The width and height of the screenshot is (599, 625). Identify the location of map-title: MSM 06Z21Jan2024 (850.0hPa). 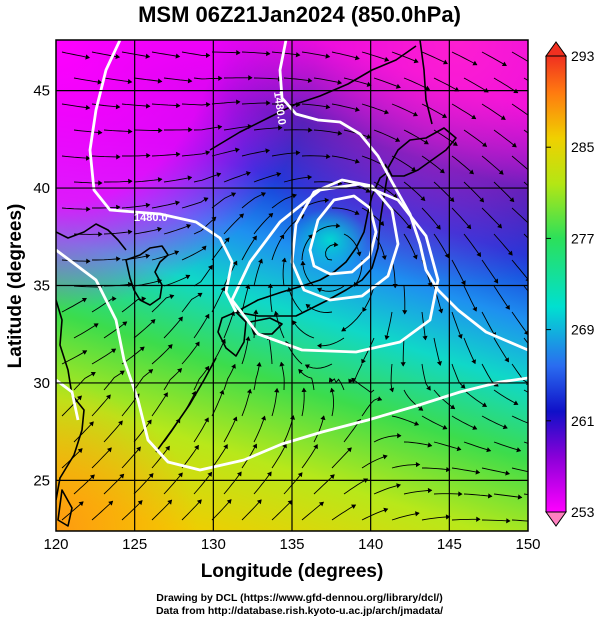
(299, 14).